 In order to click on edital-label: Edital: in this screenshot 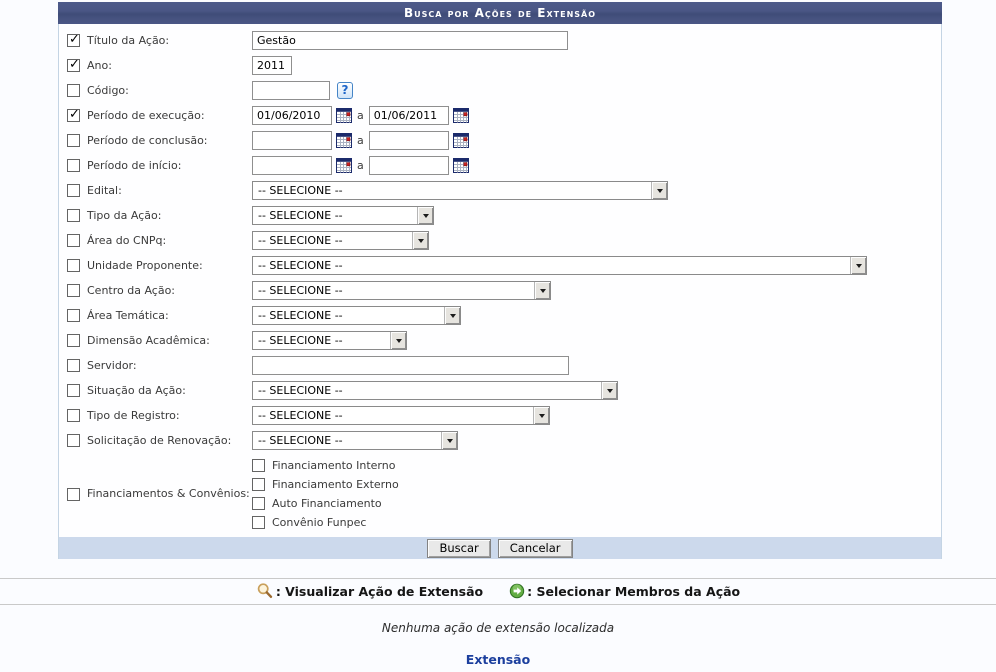, I will do `click(104, 190)`.